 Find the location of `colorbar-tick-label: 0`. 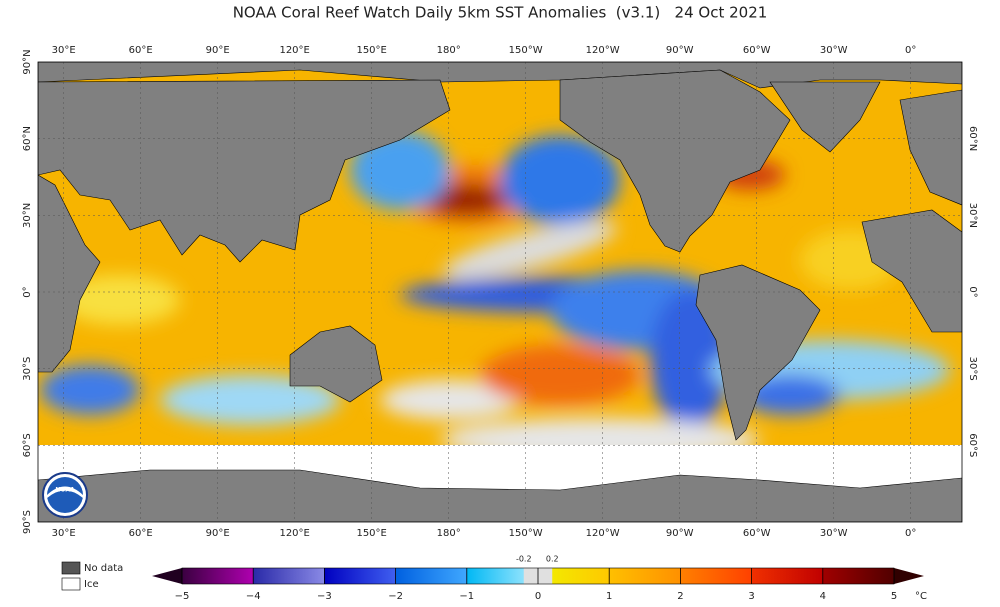

colorbar-tick-label: 0 is located at coordinates (538, 596).